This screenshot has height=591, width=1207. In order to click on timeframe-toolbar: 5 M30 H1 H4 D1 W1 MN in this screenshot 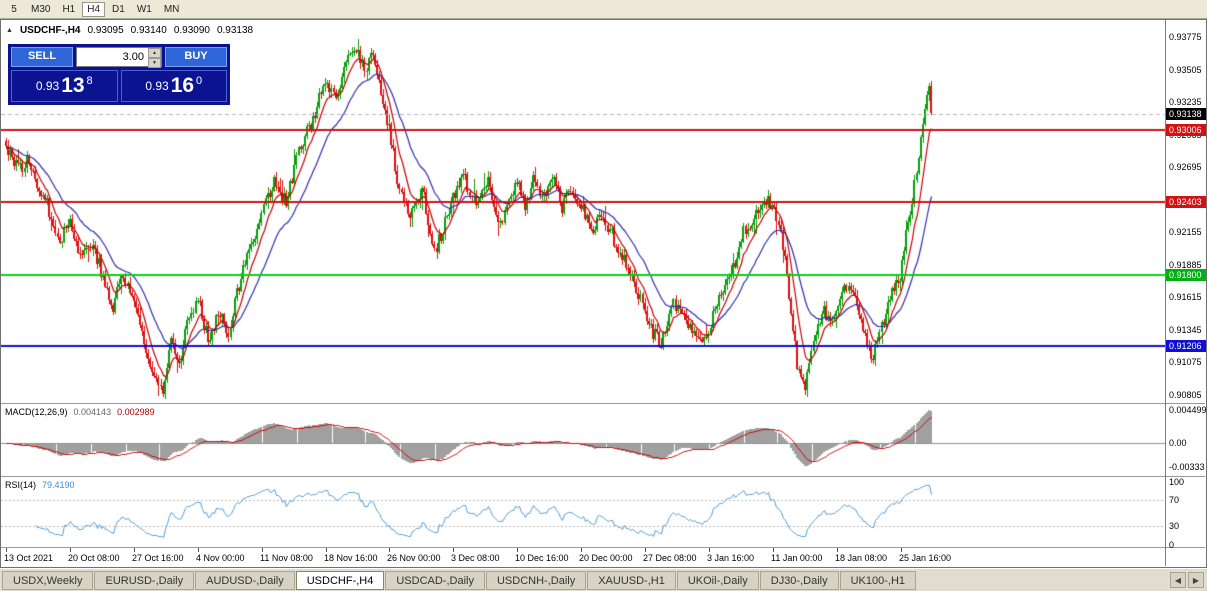, I will do `click(603, 9)`.